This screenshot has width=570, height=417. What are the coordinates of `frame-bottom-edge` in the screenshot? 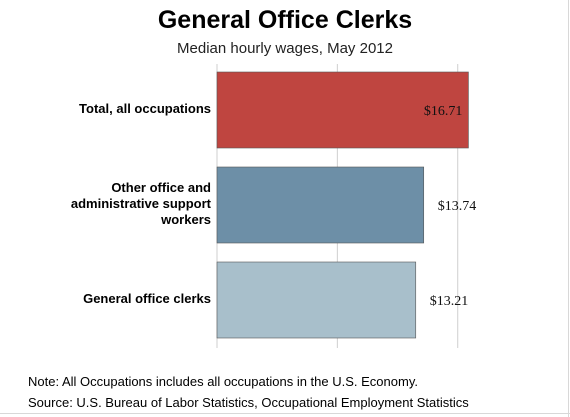 It's located at (285, 413).